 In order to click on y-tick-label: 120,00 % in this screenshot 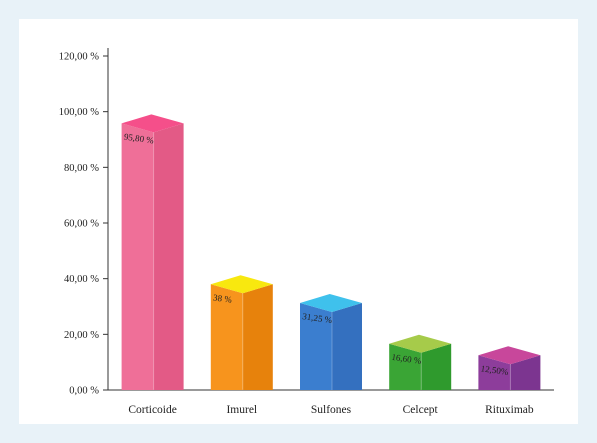, I will do `click(79, 57)`.